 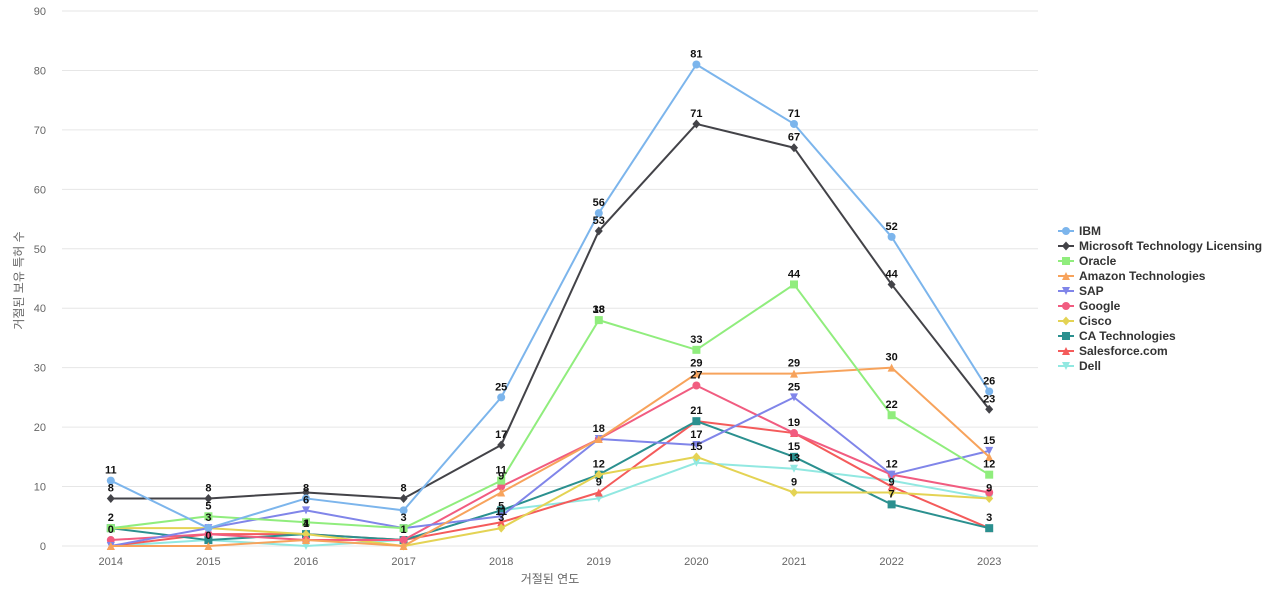 I want to click on data-label: 53, so click(x=599, y=221).